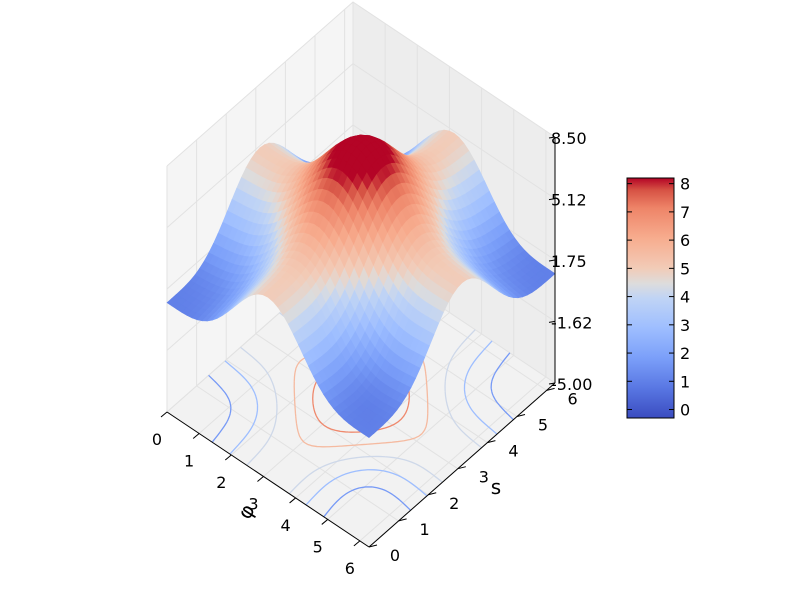  Describe the element at coordinates (395, 555) in the screenshot. I see `y-tick-label: 0` at that location.